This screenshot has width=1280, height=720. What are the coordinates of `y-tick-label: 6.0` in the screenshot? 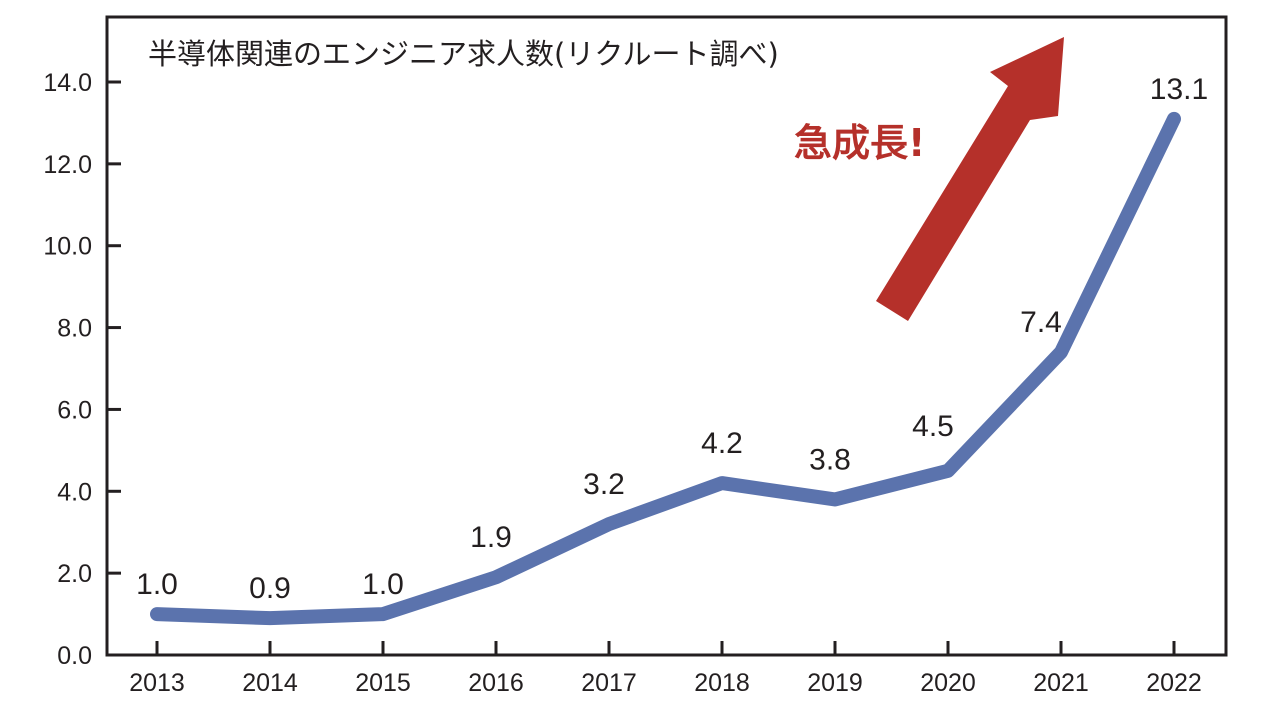 It's located at (74, 410).